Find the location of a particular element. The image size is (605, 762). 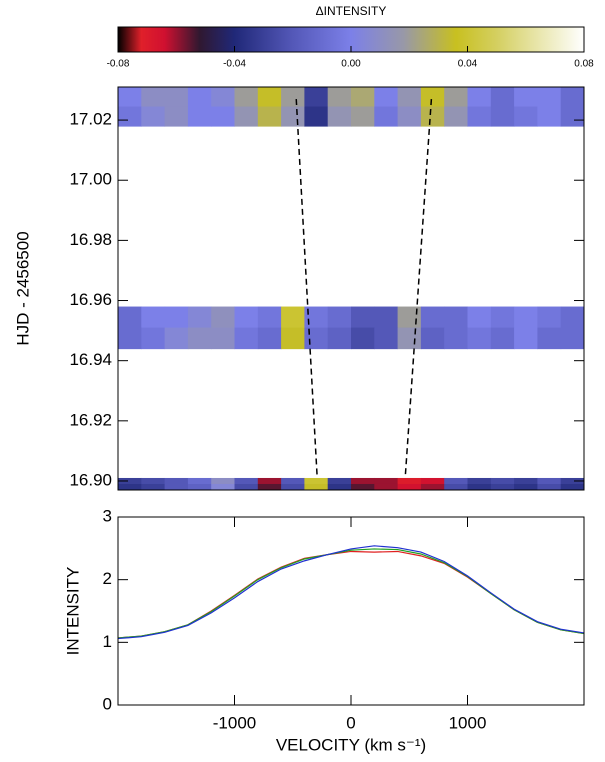

y-tick-label: 16.98 is located at coordinates (90, 239).